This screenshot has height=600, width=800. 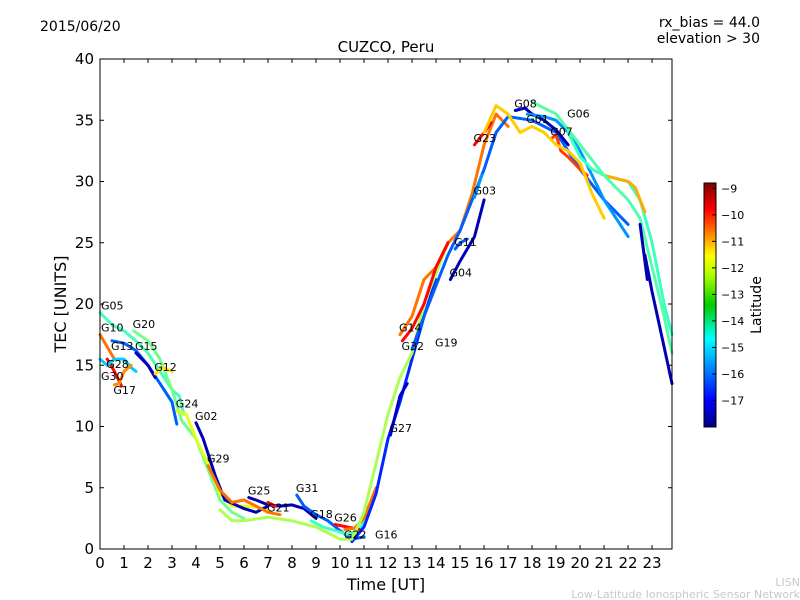 I want to click on series-label: G25, so click(x=259, y=491).